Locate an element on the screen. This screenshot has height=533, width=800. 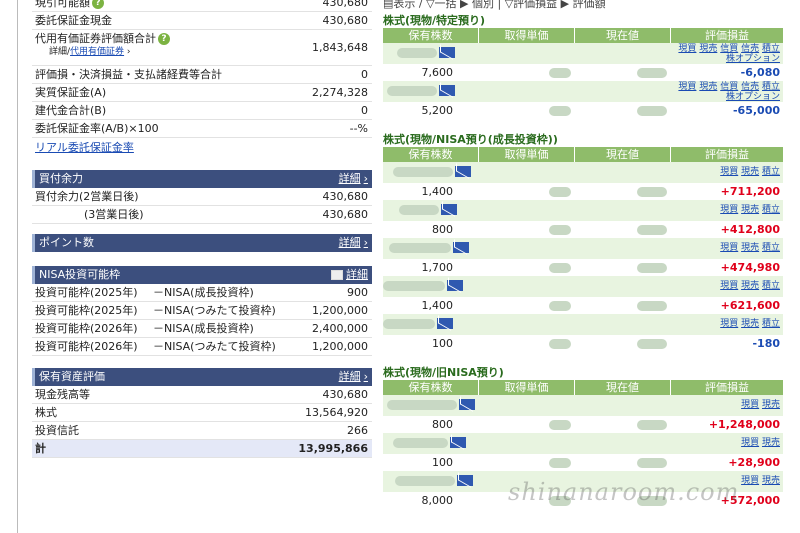
table-header: 保有株数 取得単価 現在値 評価損益 is located at coordinates (583, 35).